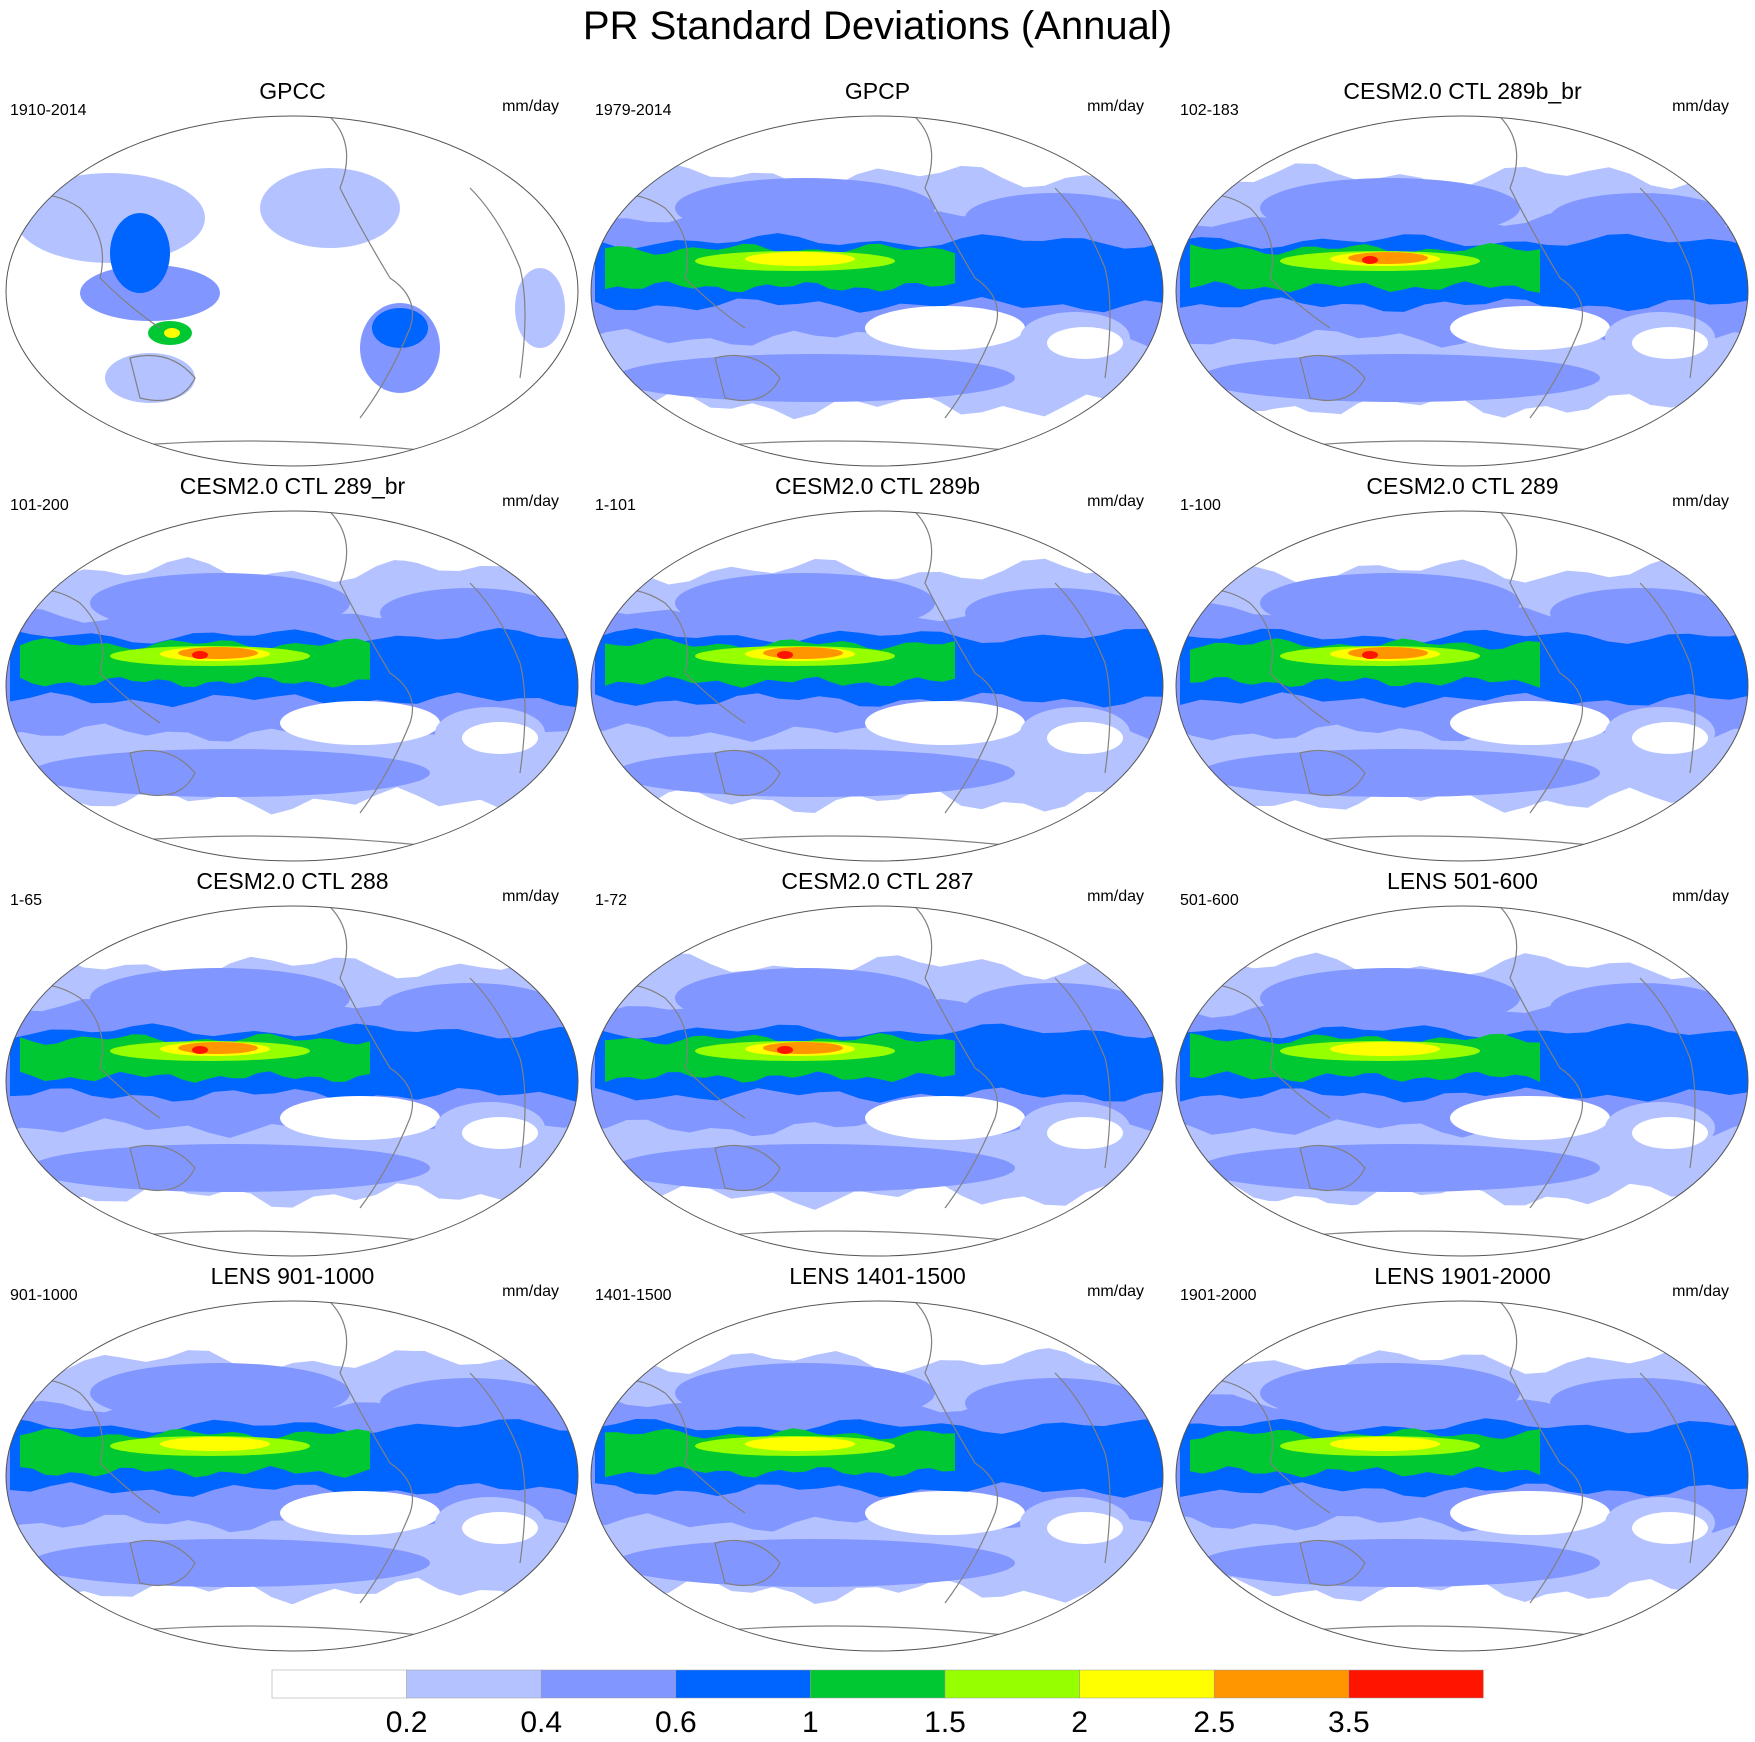 The image size is (1755, 1742). I want to click on panel-title: GPCP, so click(877, 91).